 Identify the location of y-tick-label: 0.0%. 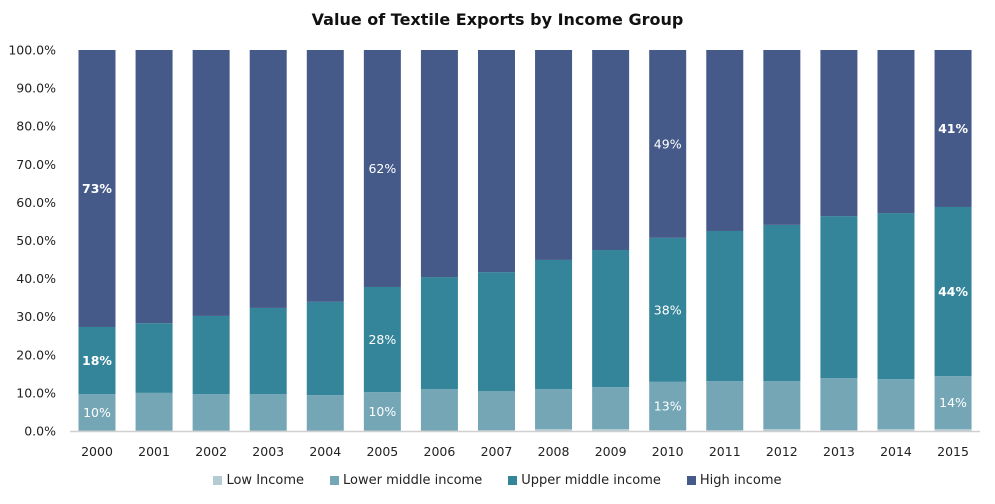
(40, 431).